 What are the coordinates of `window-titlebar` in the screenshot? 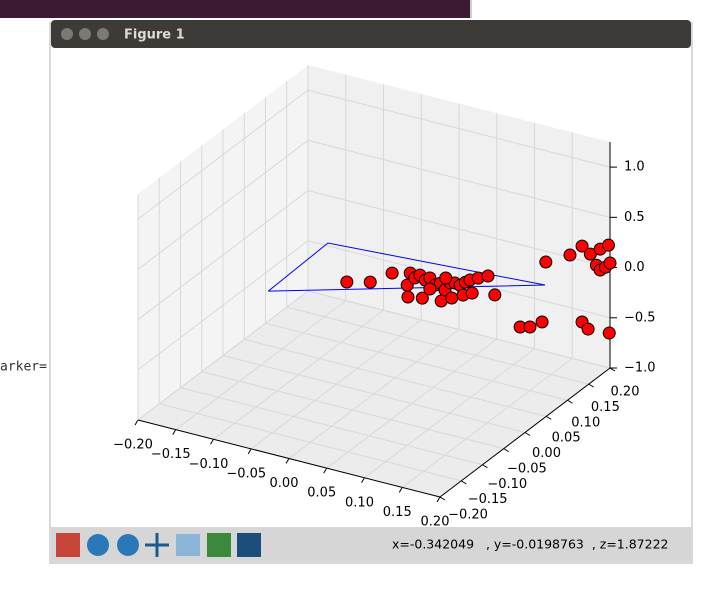 It's located at (371, 34).